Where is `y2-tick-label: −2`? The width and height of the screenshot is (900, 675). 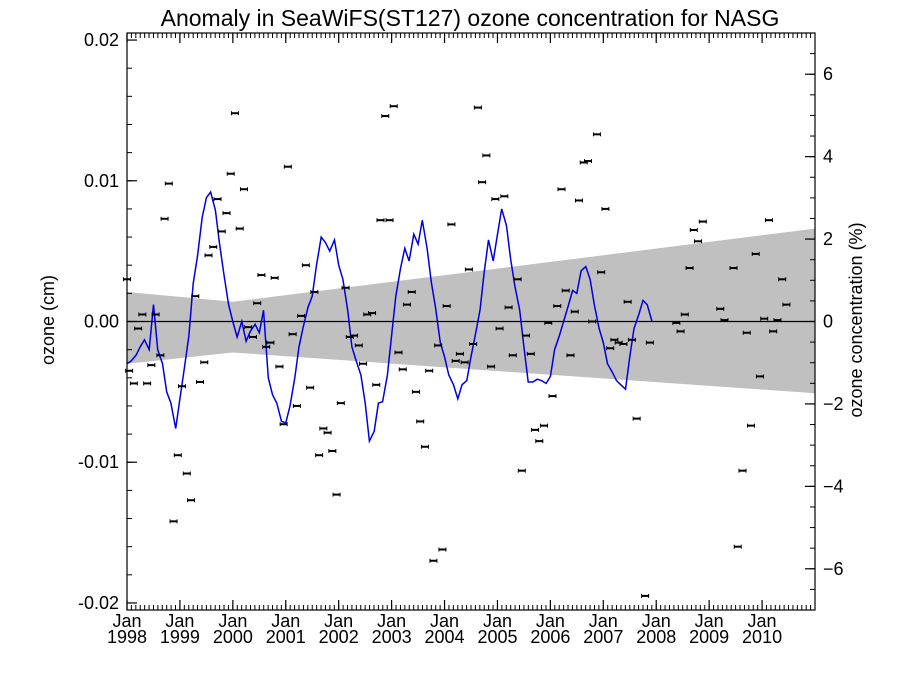
y2-tick-label: −2 is located at coordinates (833, 404).